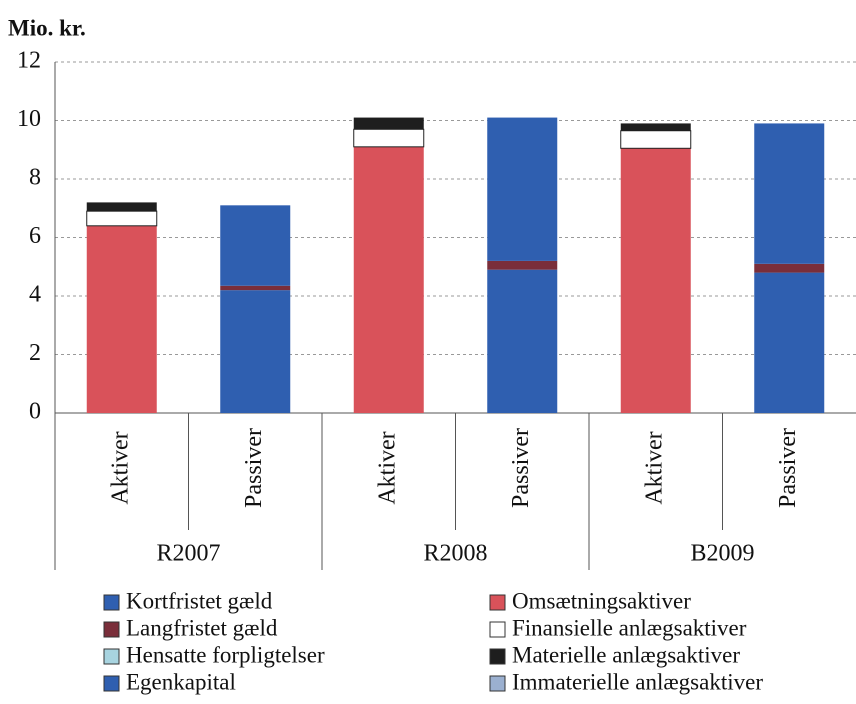 Image resolution: width=856 pixels, height=704 pixels. I want to click on legend-label: Finansielle anlægsaktiver, so click(629, 627).